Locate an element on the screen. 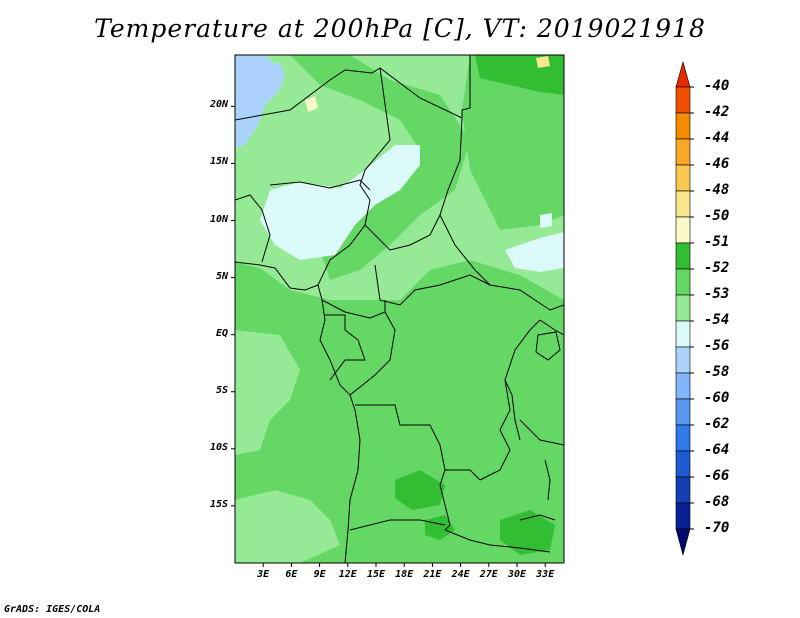 This screenshot has width=800, height=618. border-niger-libya is located at coordinates (407, 87).